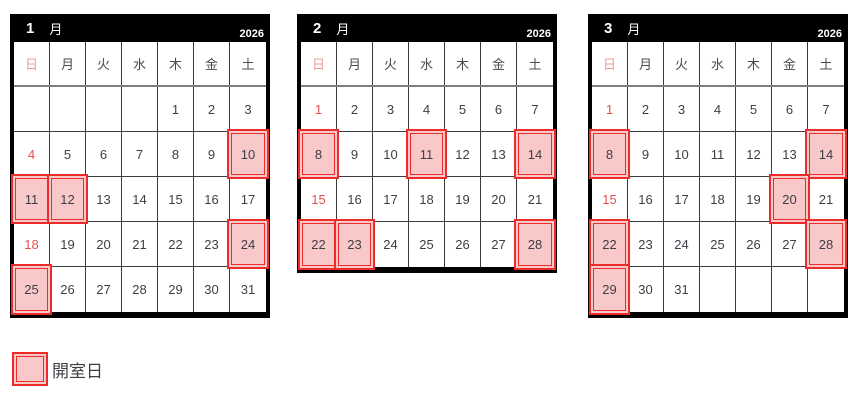 This screenshot has height=403, width=857. I want to click on day-cell: 13, so click(104, 199).